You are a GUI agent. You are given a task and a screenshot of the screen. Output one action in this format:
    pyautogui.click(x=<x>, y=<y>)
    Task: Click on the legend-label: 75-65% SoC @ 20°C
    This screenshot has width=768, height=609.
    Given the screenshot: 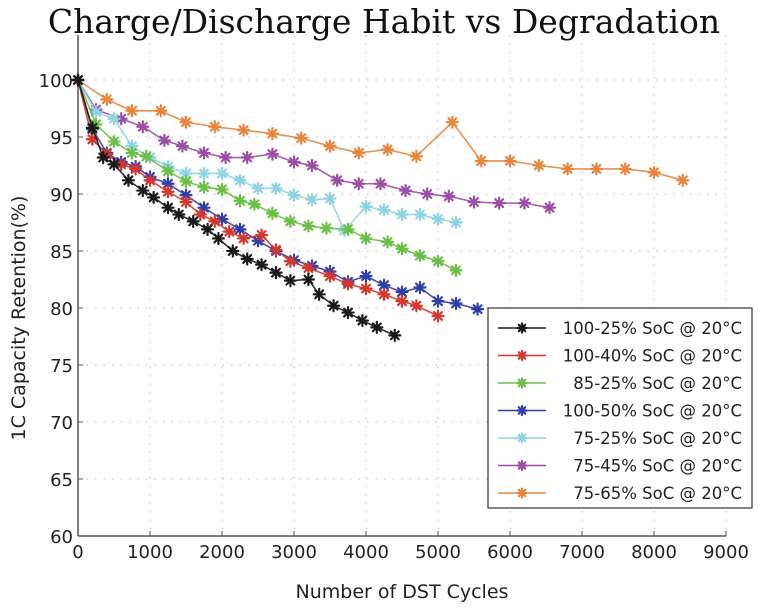 What is the action you would take?
    pyautogui.click(x=657, y=493)
    